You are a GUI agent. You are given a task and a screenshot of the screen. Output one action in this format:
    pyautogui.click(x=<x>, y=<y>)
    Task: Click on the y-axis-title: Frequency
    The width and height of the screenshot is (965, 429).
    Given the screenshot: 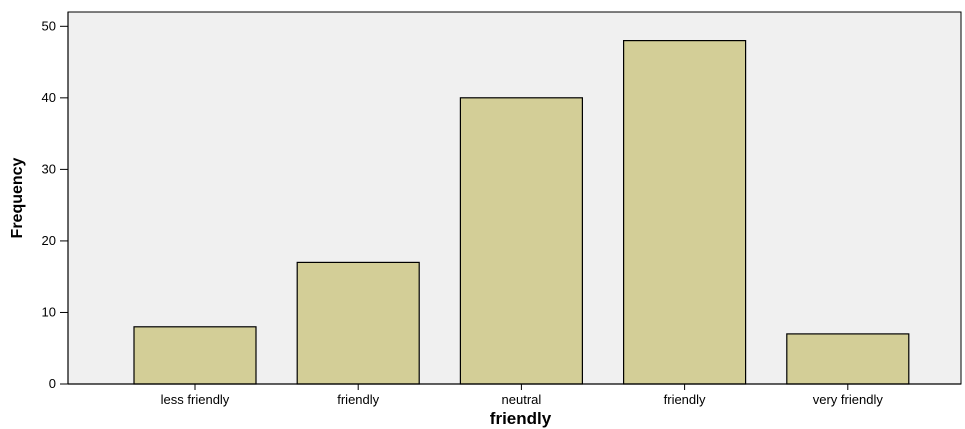 What is the action you would take?
    pyautogui.click(x=17, y=197)
    